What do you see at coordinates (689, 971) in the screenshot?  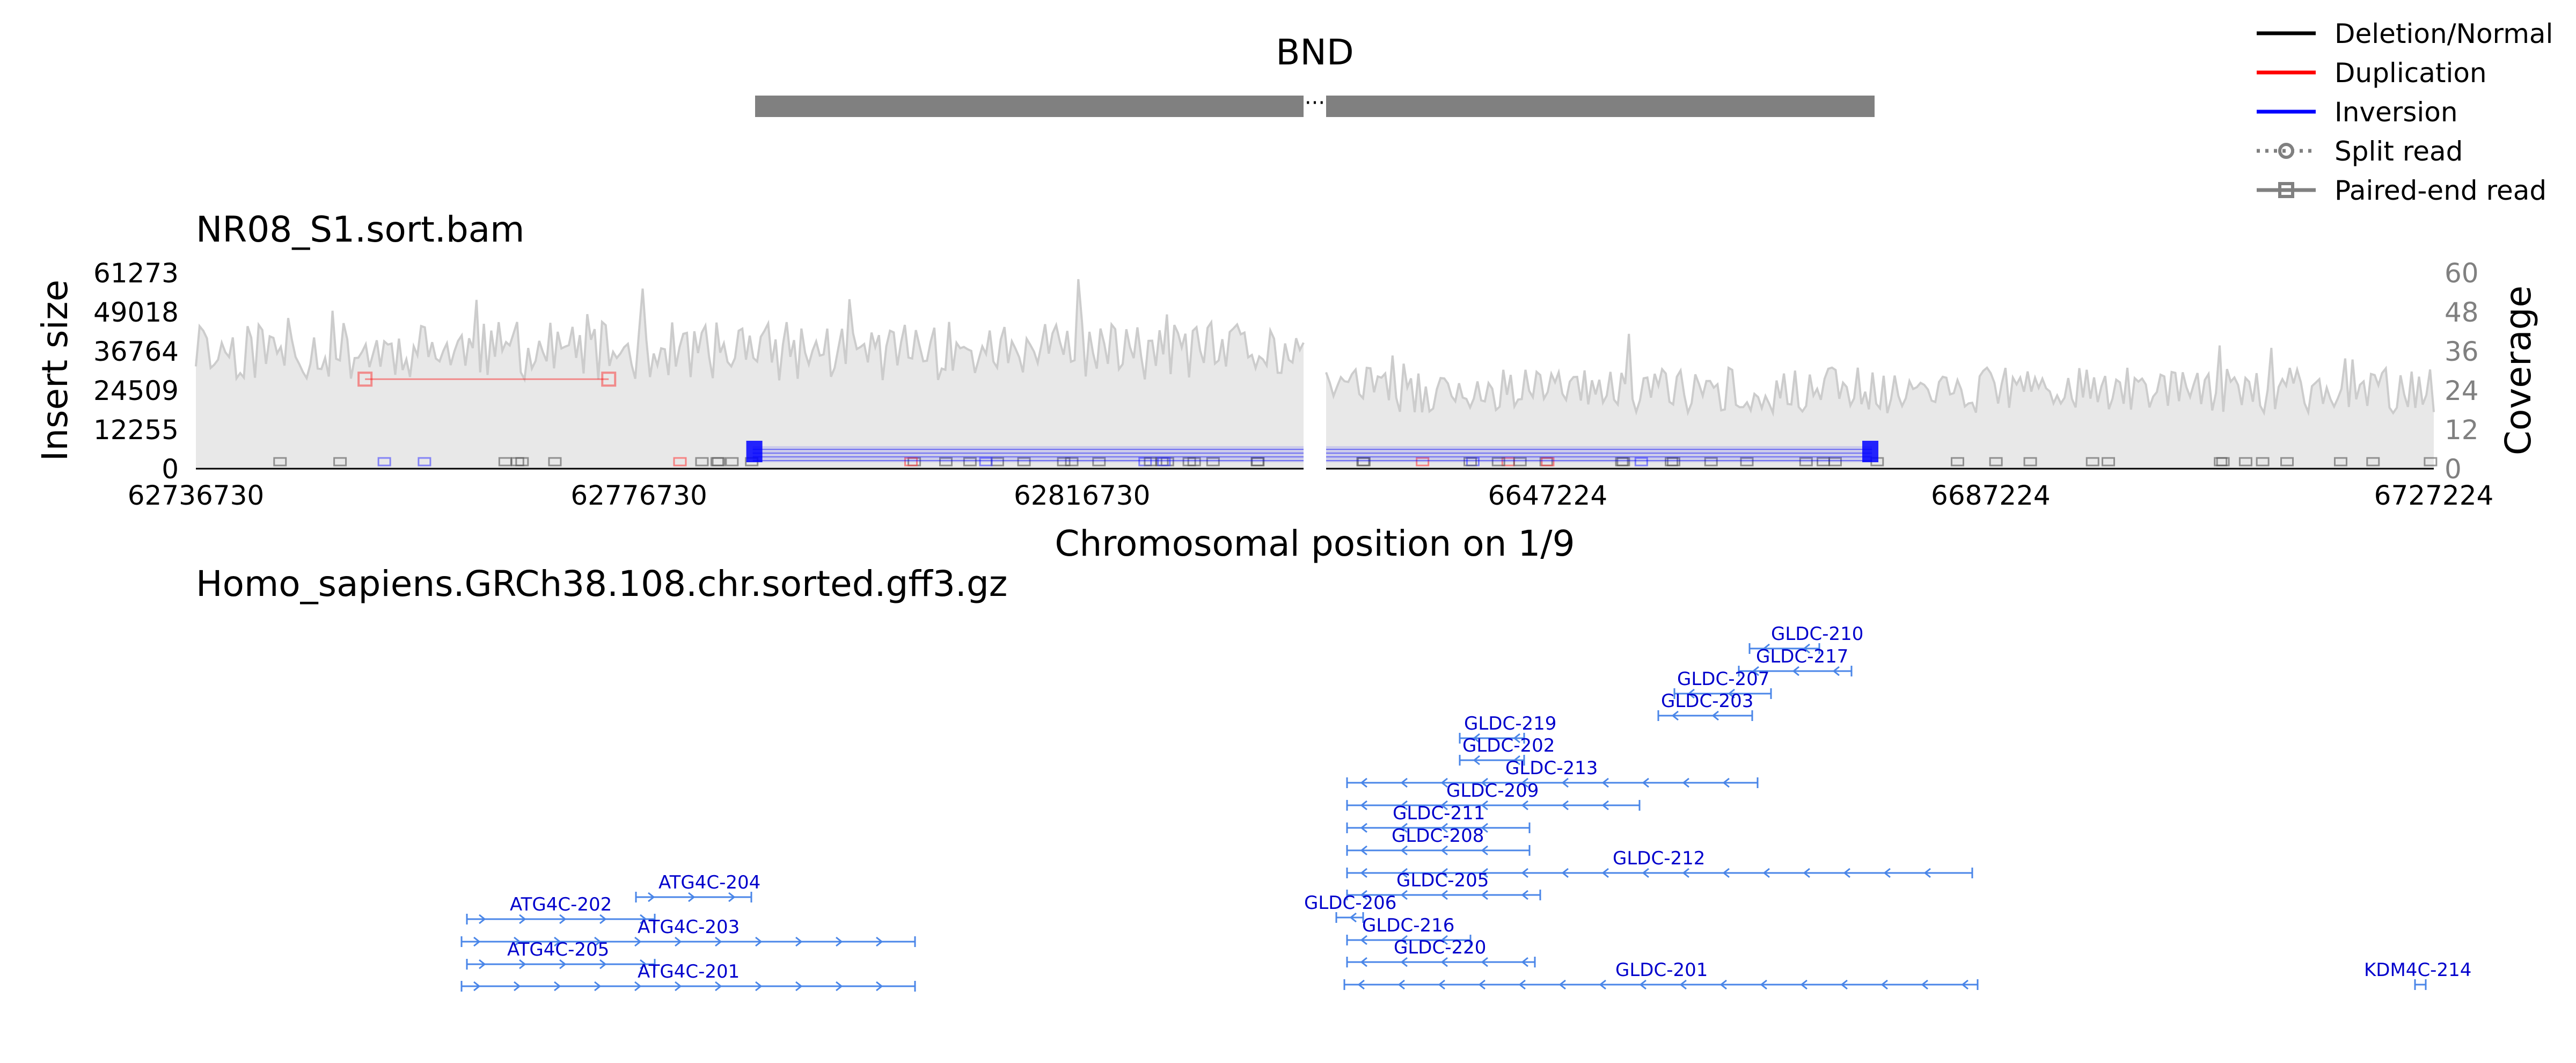 I see `gene-label-ATG4C-201: ATG4C-201` at bounding box center [689, 971].